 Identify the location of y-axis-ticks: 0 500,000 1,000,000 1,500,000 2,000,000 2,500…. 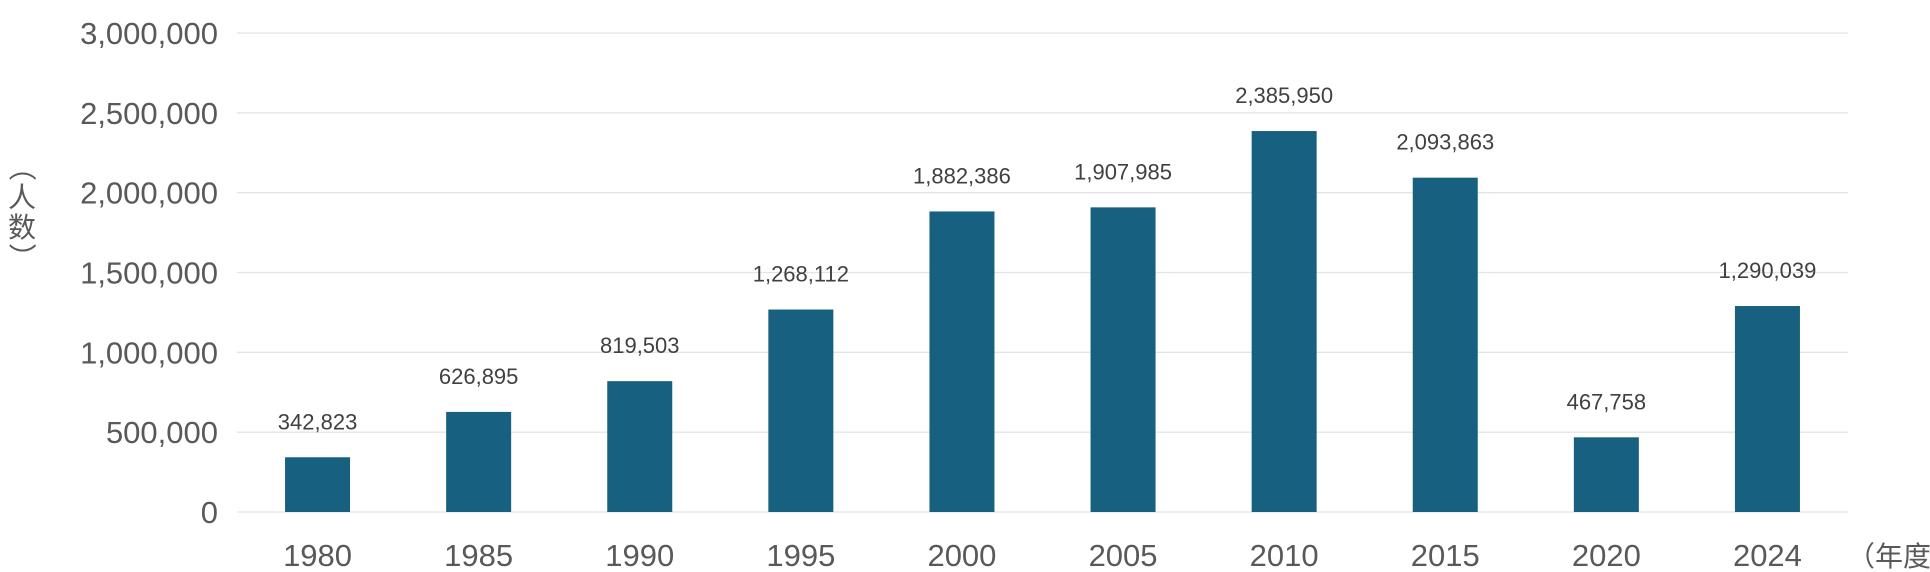
(149, 273).